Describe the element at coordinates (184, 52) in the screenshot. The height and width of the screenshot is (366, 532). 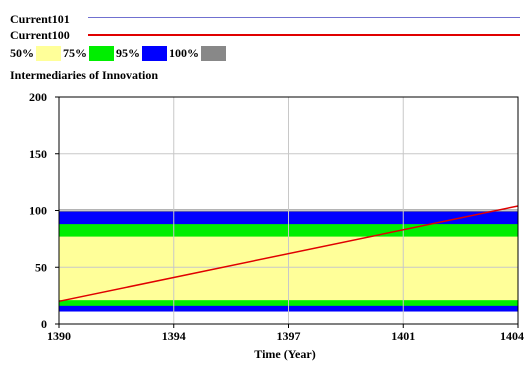
I see `band-legend-label-100: 100%` at that location.